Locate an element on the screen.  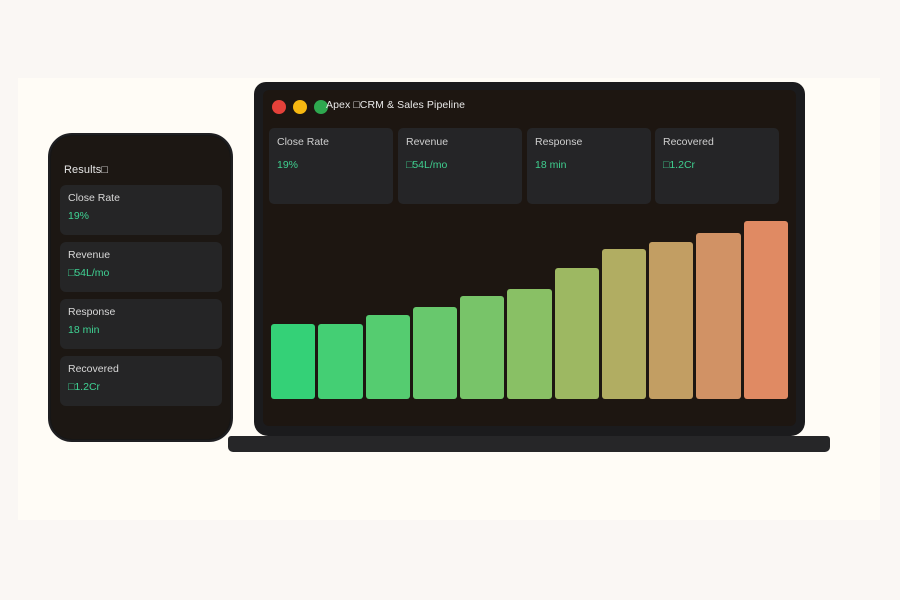
stat-value: 19% is located at coordinates (288, 165).